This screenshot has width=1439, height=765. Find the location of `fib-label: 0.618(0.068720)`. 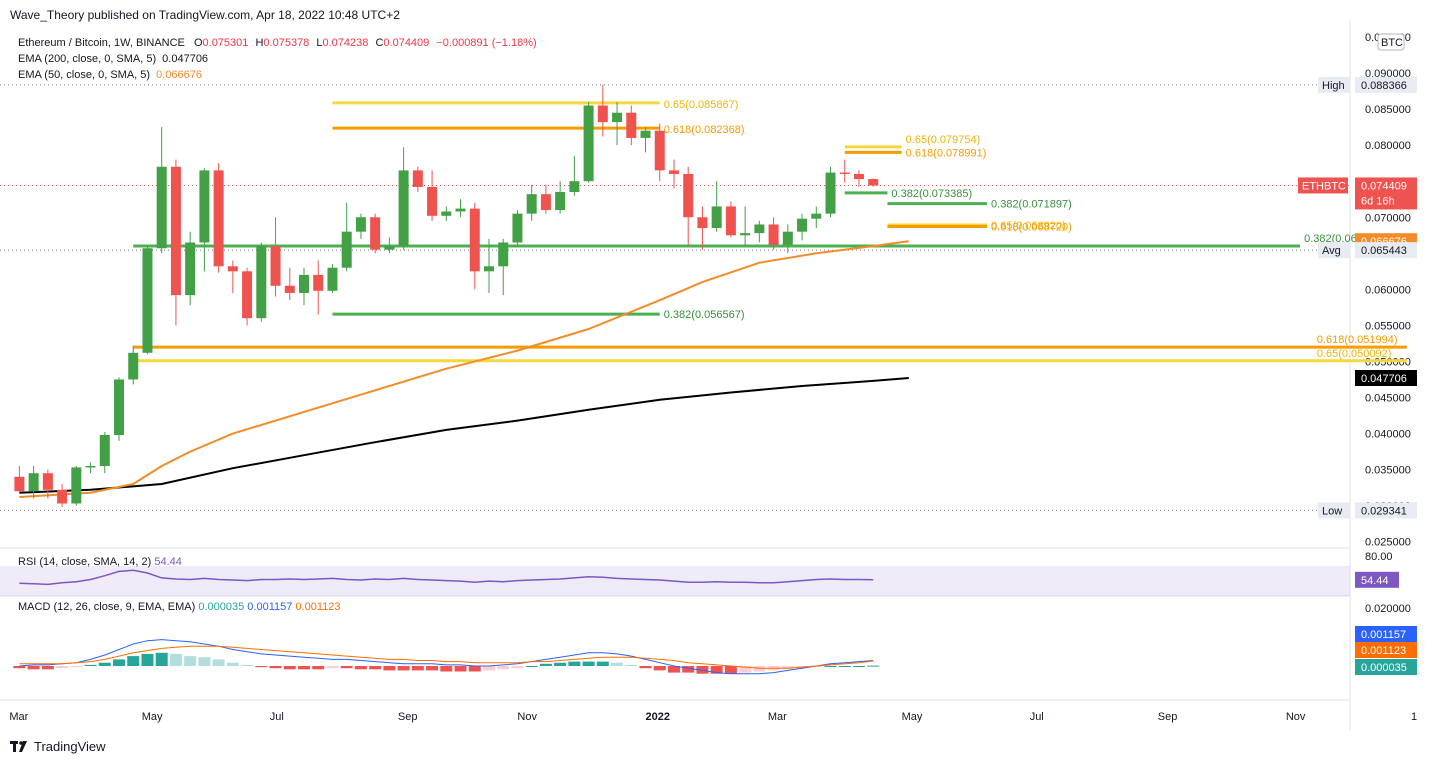

fib-label: 0.618(0.068720) is located at coordinates (1031, 227).